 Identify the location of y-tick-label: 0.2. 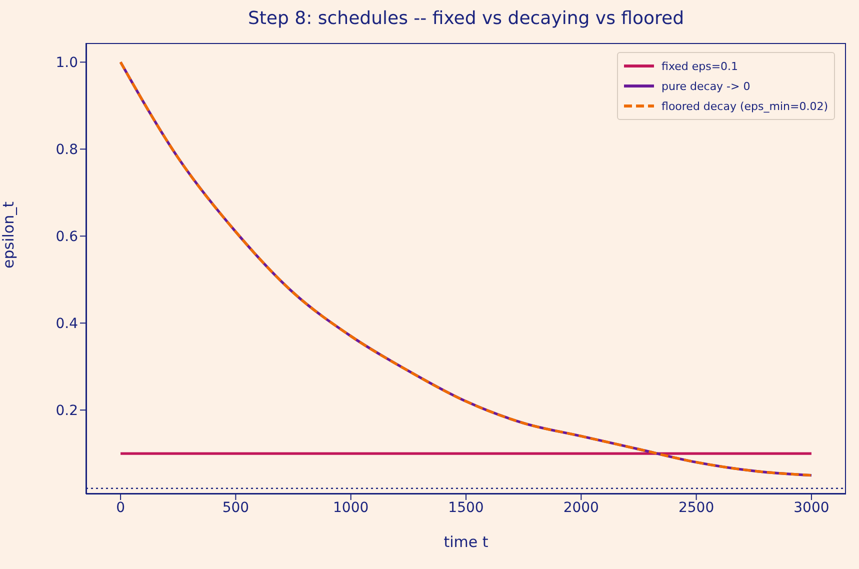
(67, 411).